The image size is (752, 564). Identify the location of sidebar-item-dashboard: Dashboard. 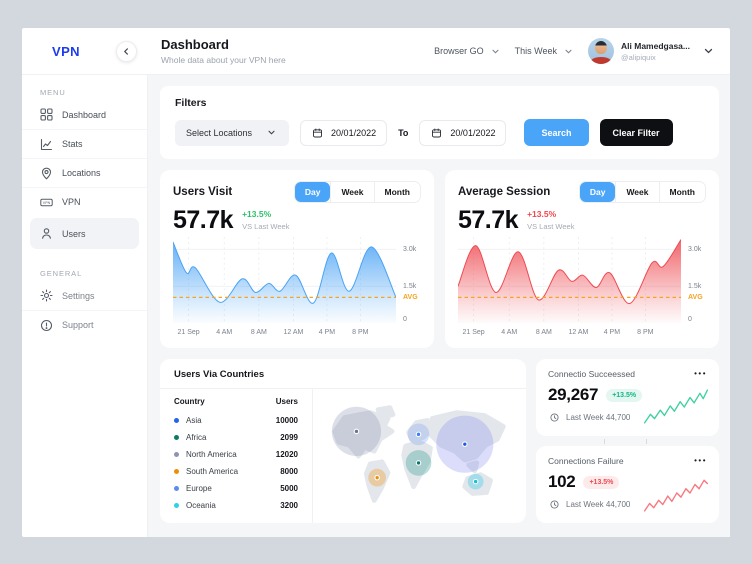
(84, 114).